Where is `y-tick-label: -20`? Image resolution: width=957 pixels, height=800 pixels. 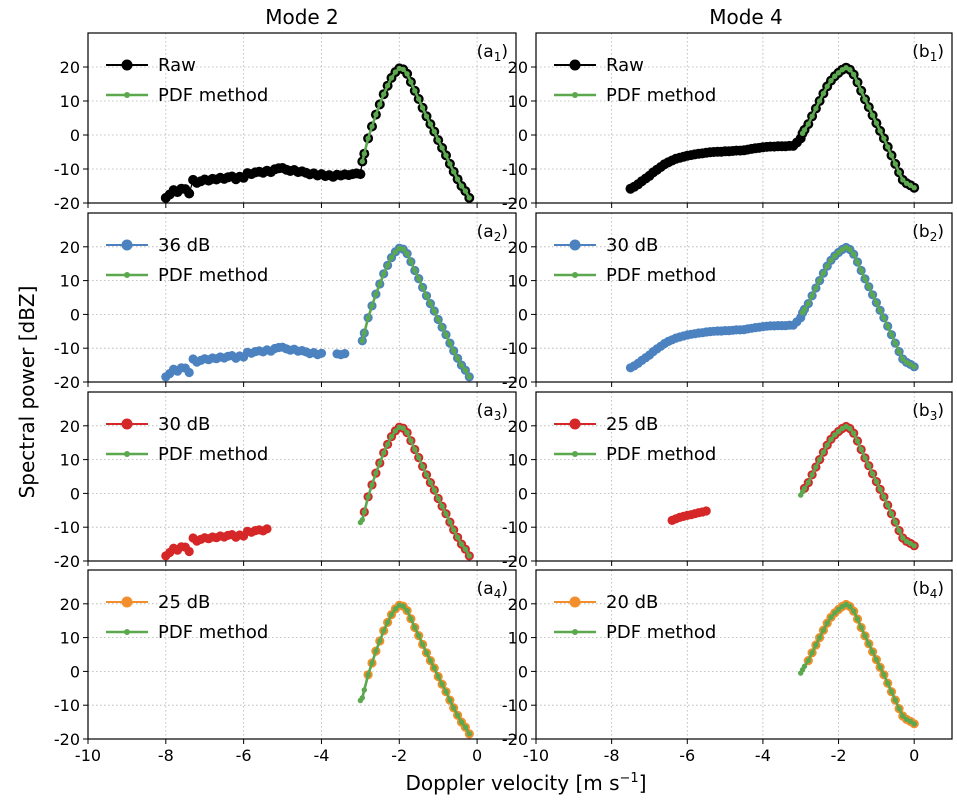 y-tick-label: -20 is located at coordinates (67, 382).